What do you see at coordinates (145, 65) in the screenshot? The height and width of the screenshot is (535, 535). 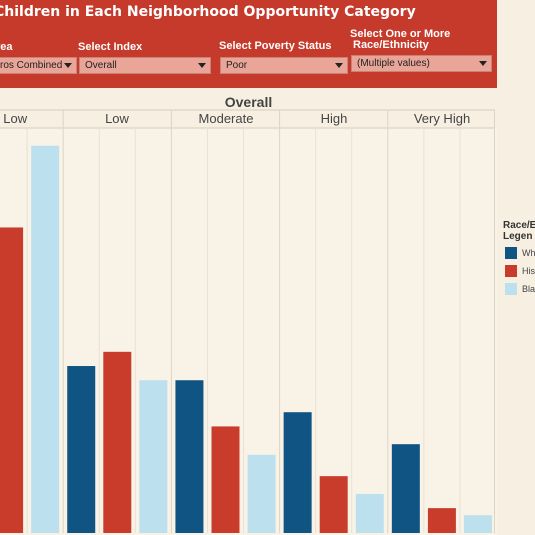 I see `index-select: Overall` at bounding box center [145, 65].